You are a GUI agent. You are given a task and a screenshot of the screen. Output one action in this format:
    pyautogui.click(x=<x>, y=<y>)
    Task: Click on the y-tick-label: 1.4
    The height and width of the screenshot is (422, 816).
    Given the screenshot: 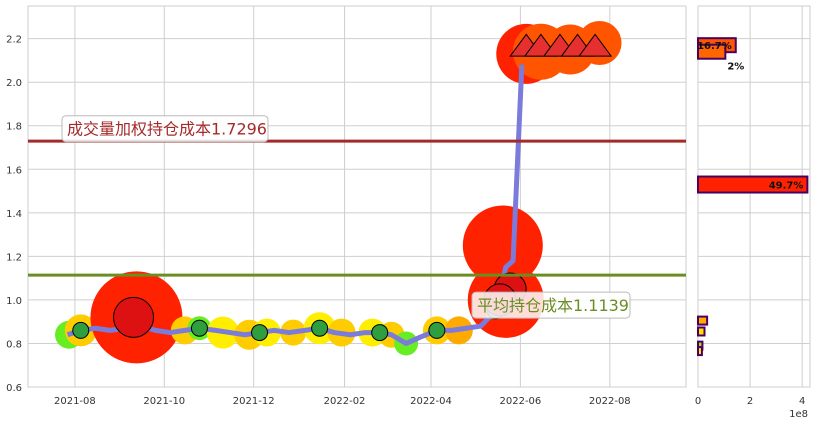 What is the action you would take?
    pyautogui.click(x=14, y=214)
    